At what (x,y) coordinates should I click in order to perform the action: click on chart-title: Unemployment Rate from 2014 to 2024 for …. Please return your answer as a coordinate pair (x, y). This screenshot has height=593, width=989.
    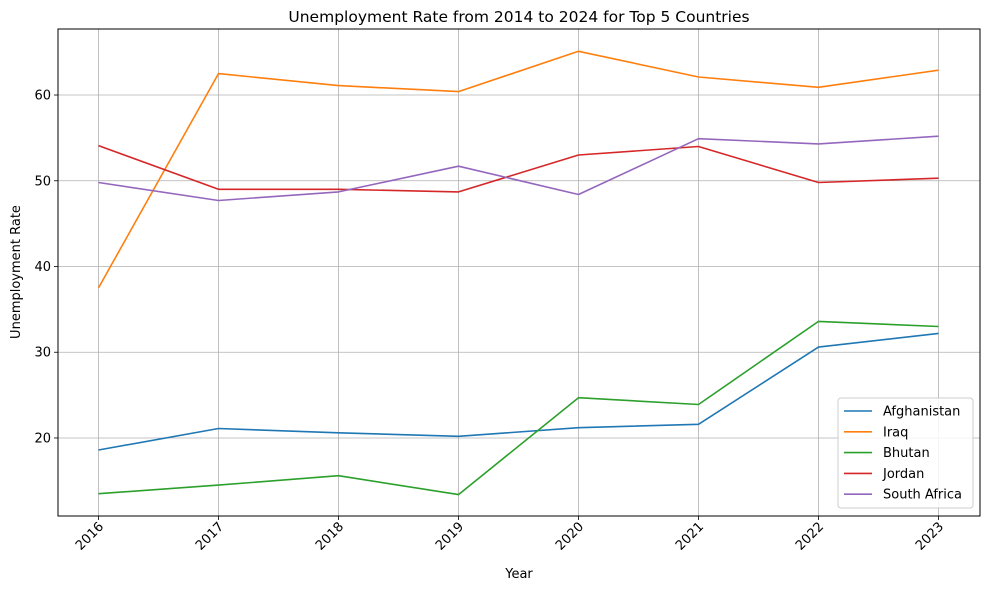
    Looking at the image, I should click on (518, 17).